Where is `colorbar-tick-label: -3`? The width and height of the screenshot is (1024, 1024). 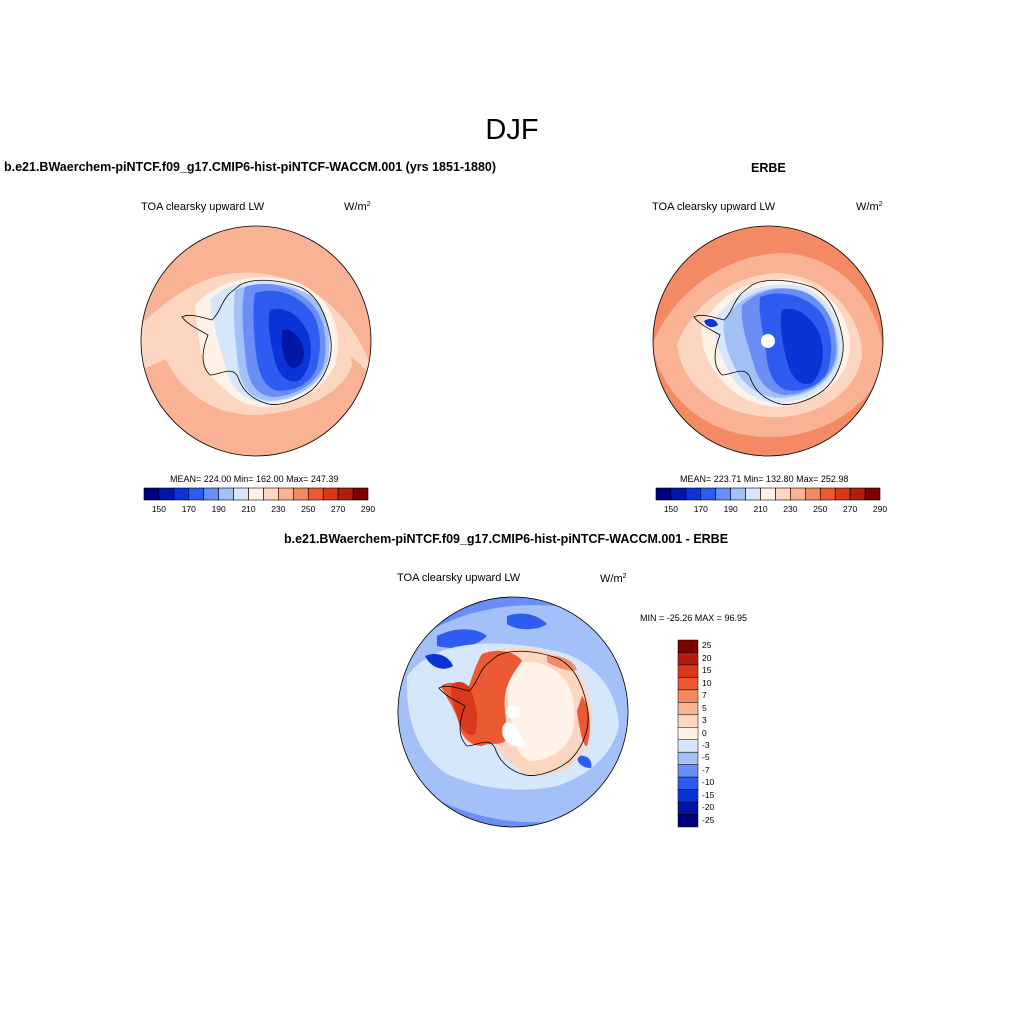
colorbar-tick-label: -3 is located at coordinates (706, 744).